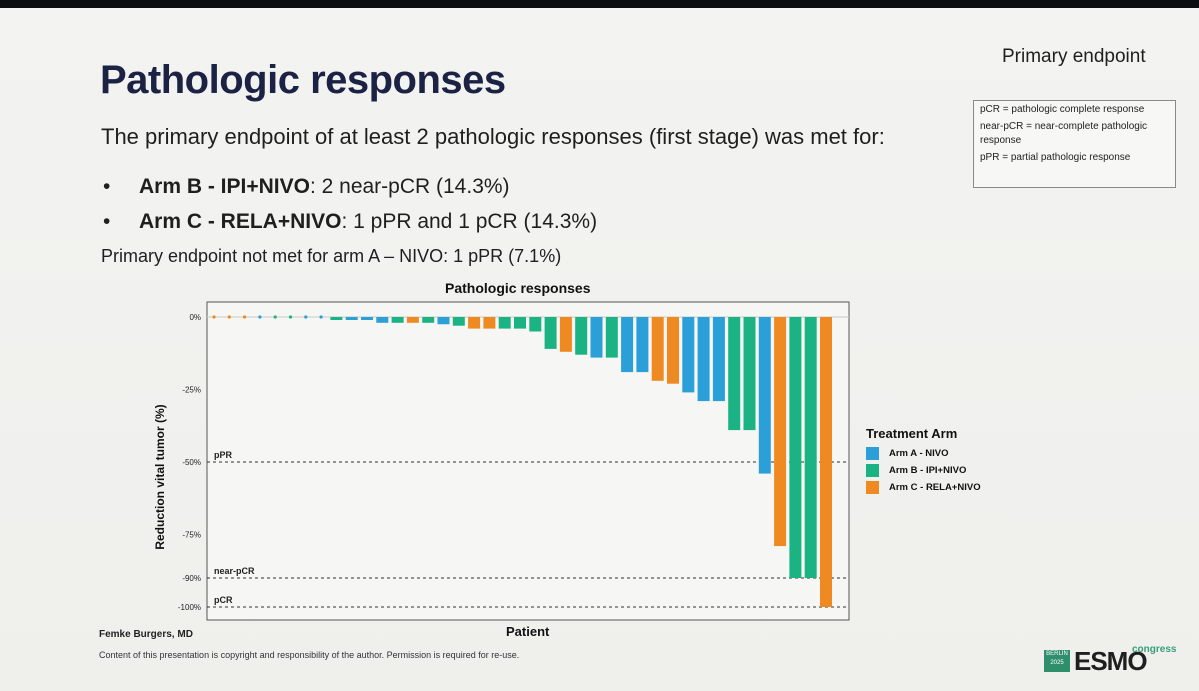 The width and height of the screenshot is (1199, 691). What do you see at coordinates (189, 607) in the screenshot?
I see `y-tick-label: -100%` at bounding box center [189, 607].